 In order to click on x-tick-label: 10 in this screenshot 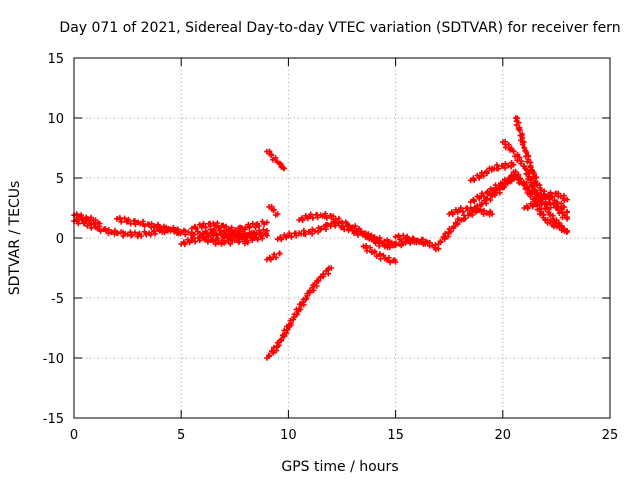, I will do `click(288, 435)`.